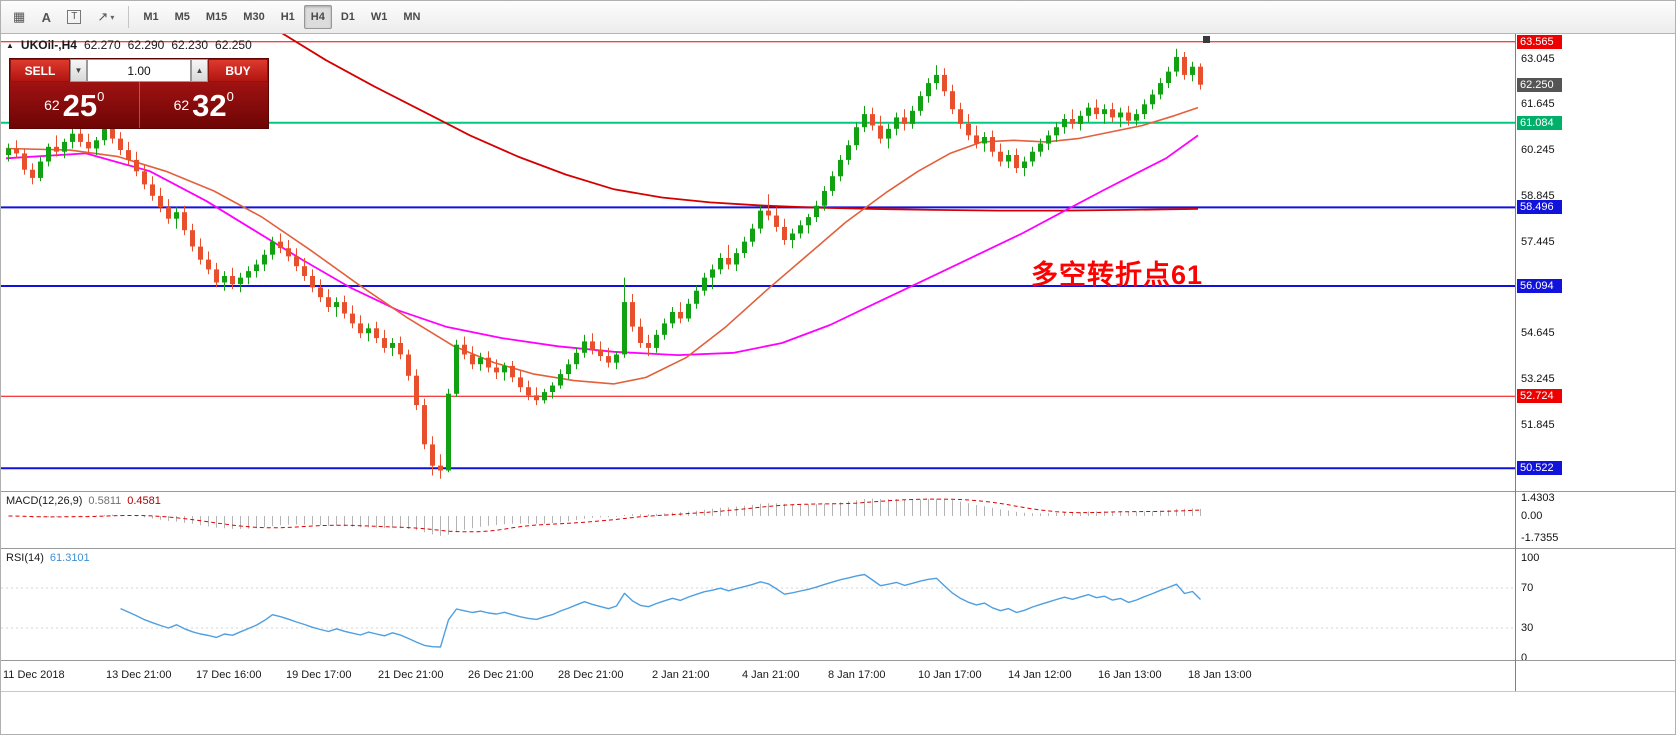  I want to click on sell-button: SELL, so click(40, 70).